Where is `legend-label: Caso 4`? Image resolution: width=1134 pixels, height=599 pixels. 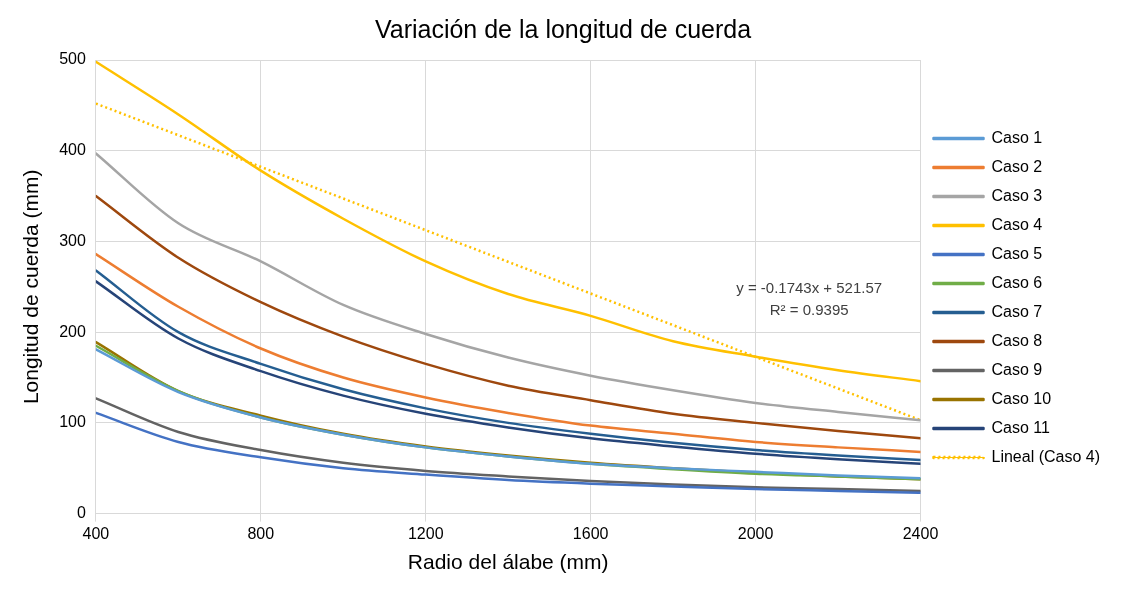
legend-label: Caso 4 is located at coordinates (1017, 224).